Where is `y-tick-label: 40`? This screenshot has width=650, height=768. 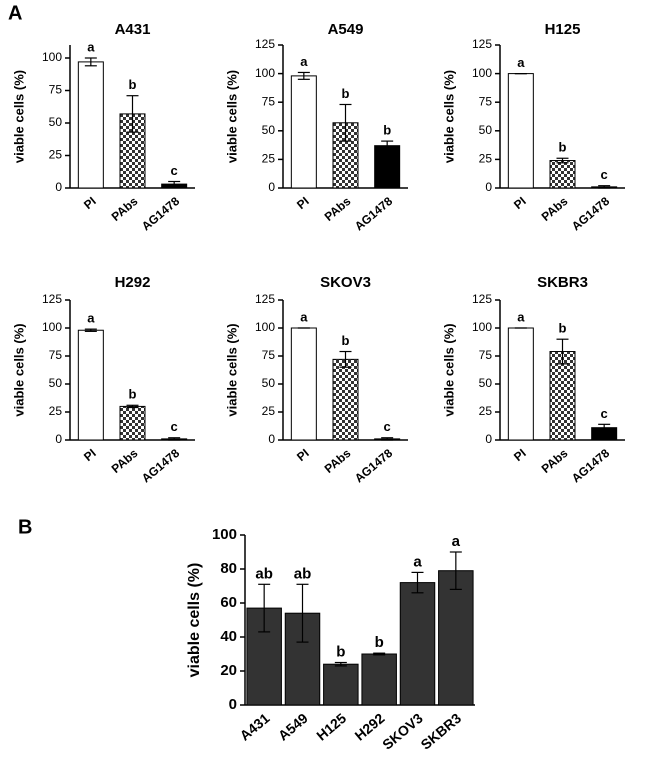
y-tick-label: 40 is located at coordinates (228, 636).